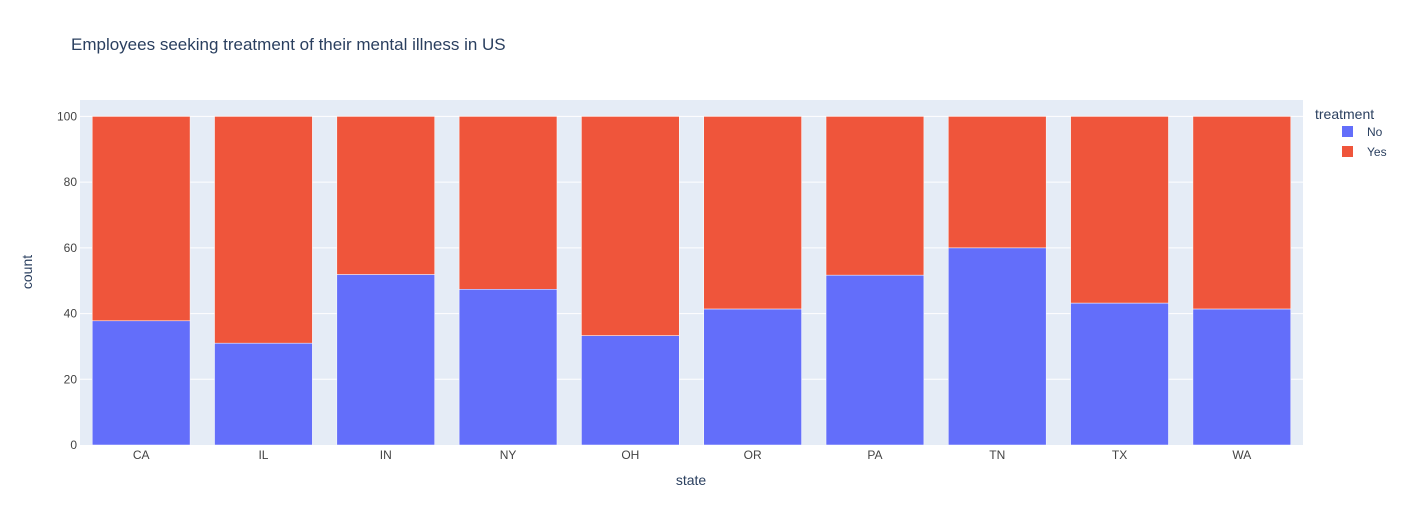  I want to click on y-tick-label: 20, so click(71, 379).